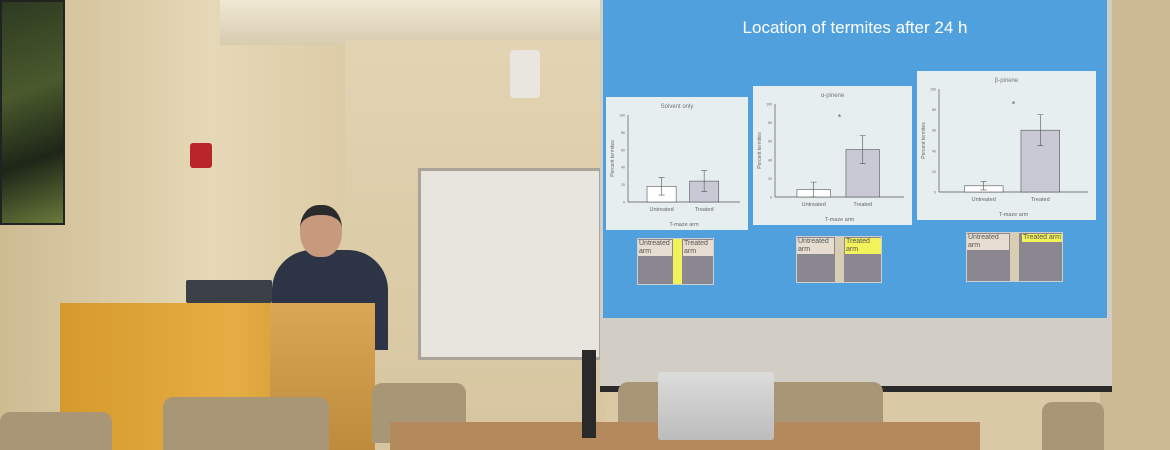 This screenshot has height=450, width=1170. Describe the element at coordinates (229, 291) in the screenshot. I see `podium-laptop` at that location.